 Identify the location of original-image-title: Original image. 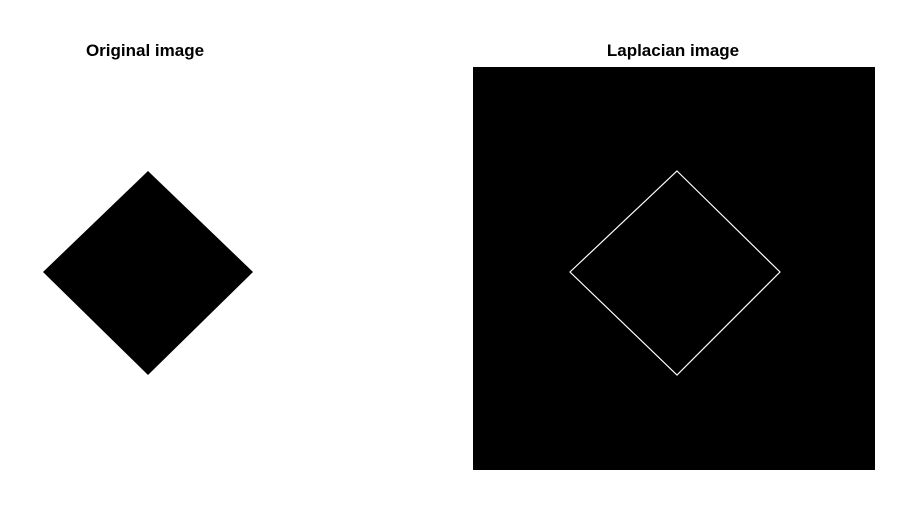
(145, 50).